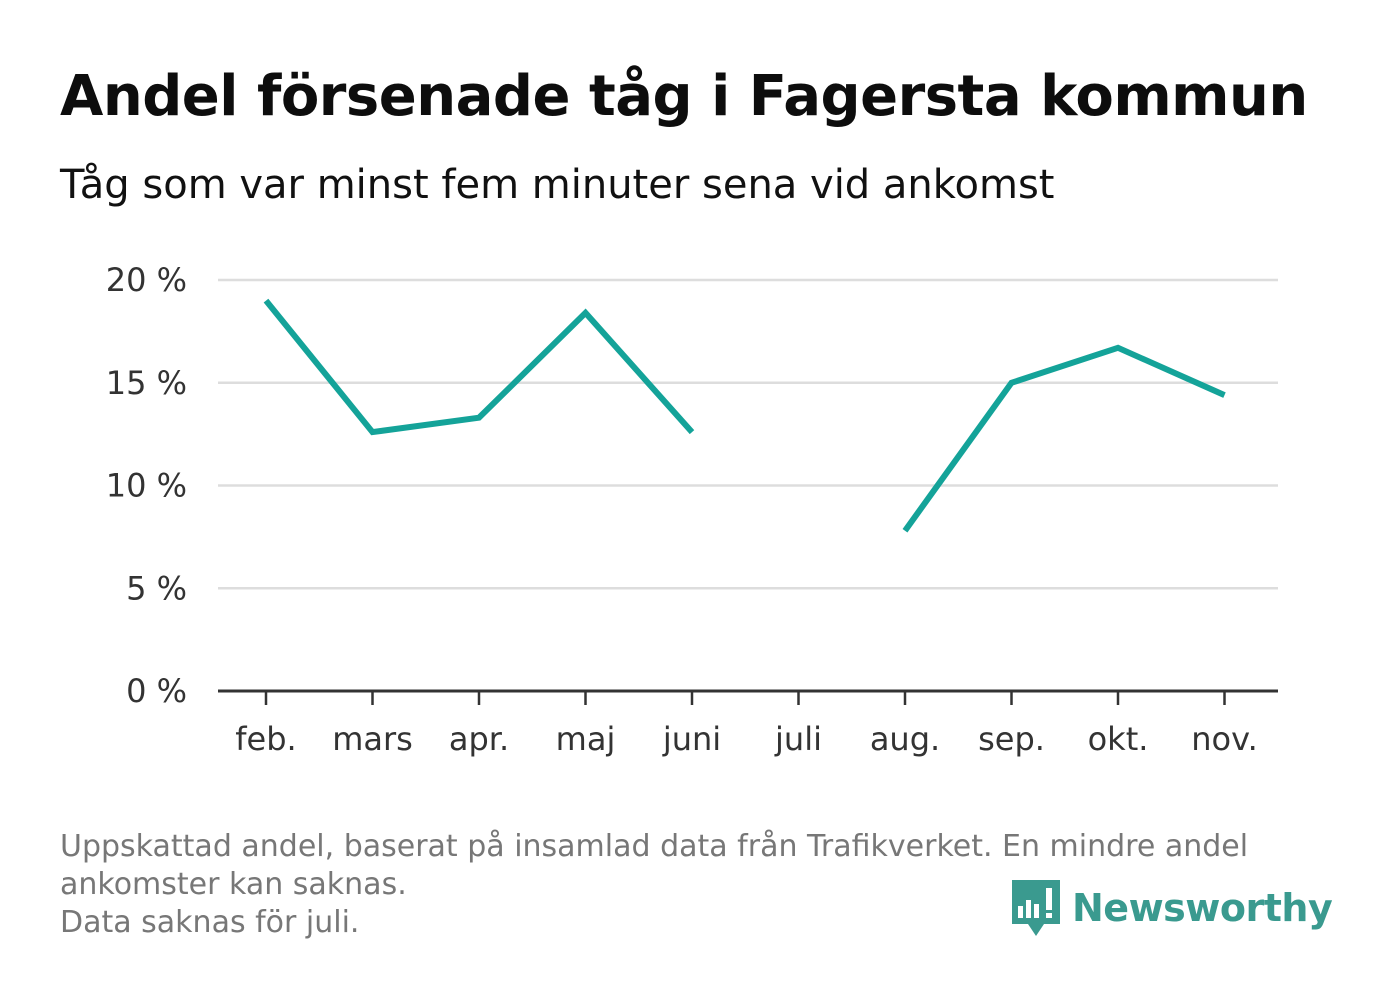  Describe the element at coordinates (146, 383) in the screenshot. I see `y-tick-label: 15 %` at that location.